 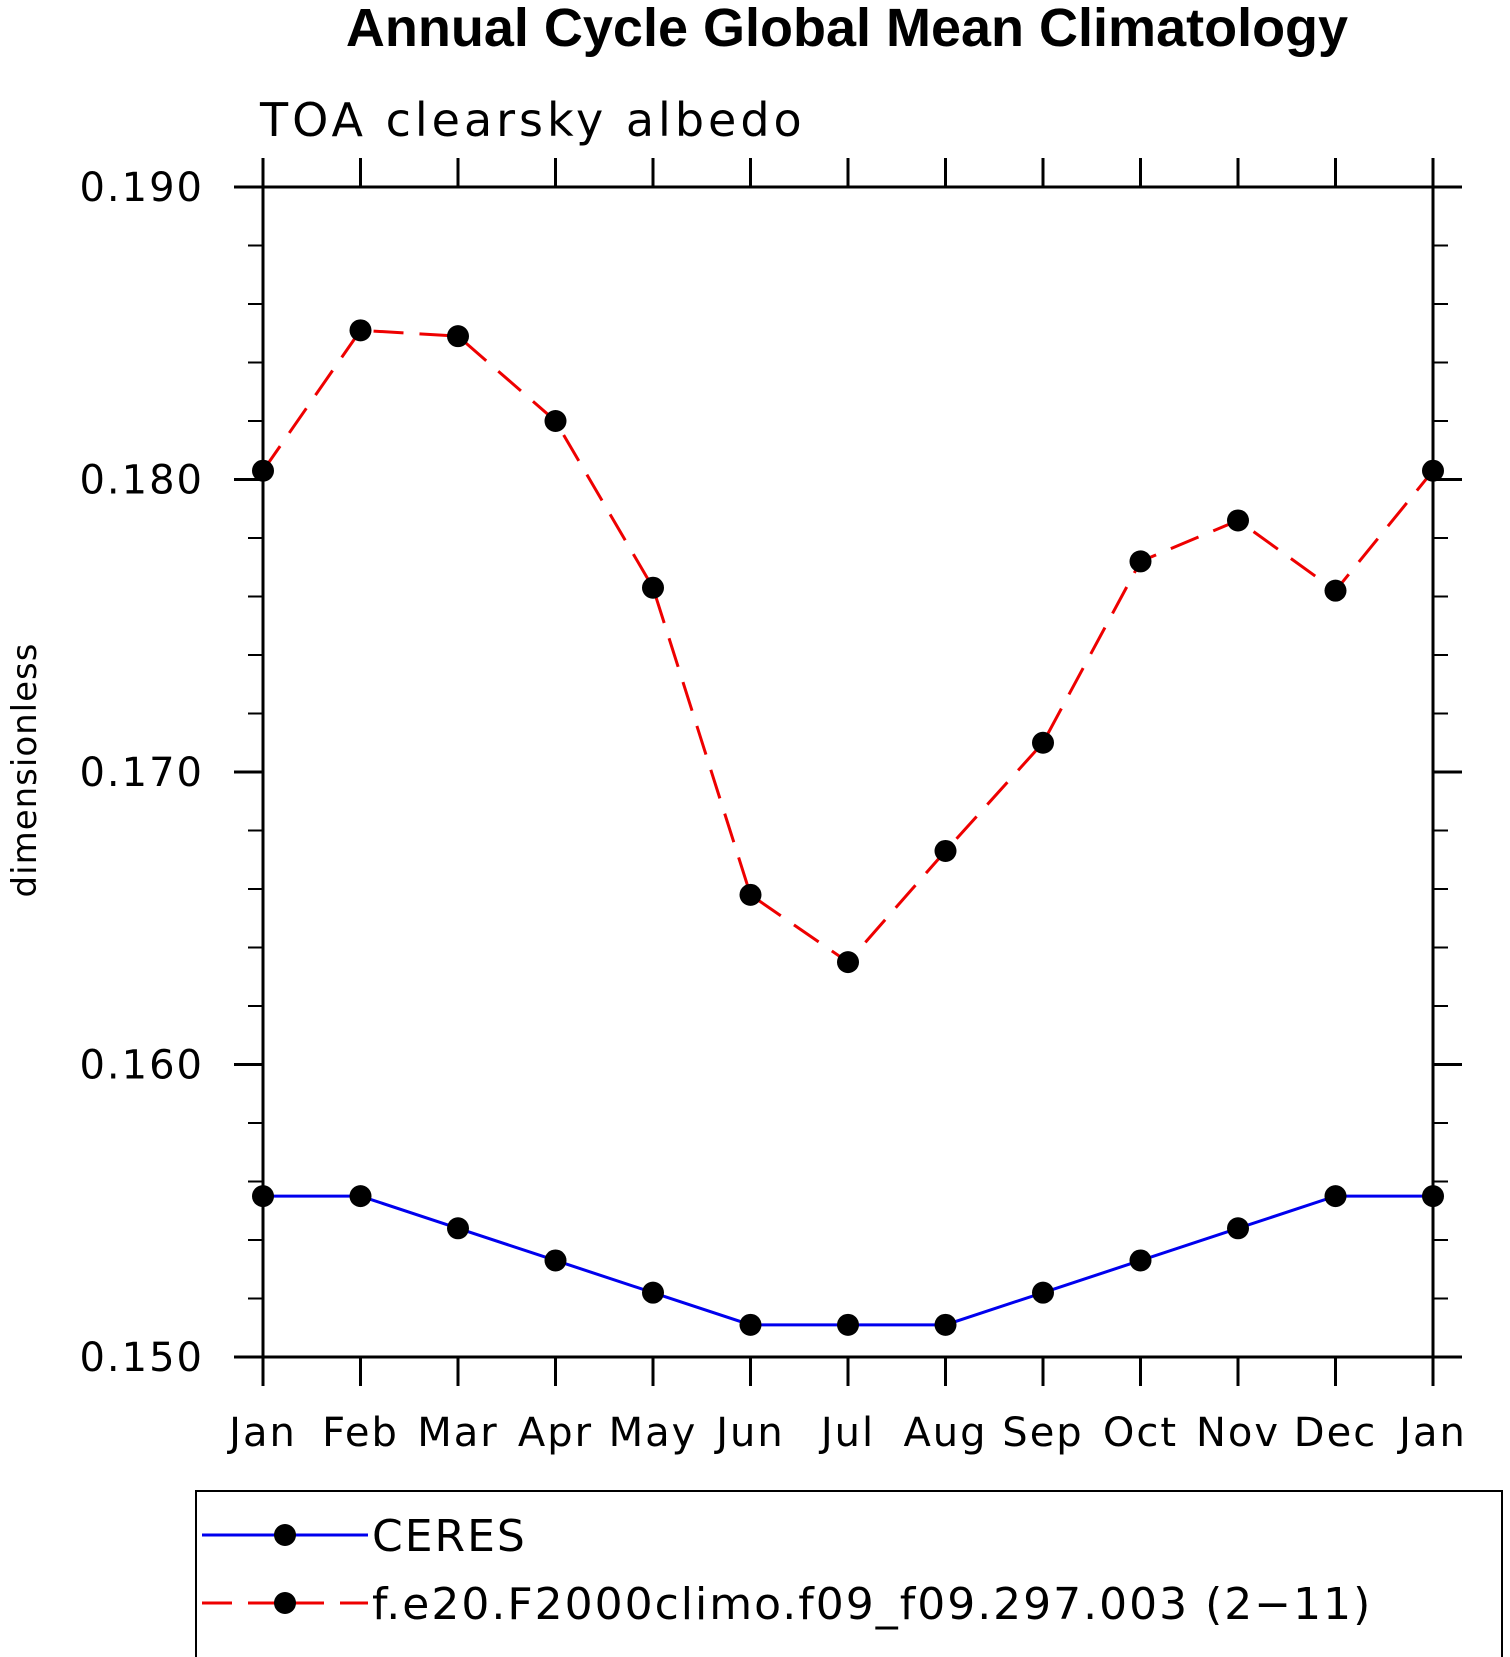 I want to click on legend-label-ceres: CERES, so click(x=449, y=1536).